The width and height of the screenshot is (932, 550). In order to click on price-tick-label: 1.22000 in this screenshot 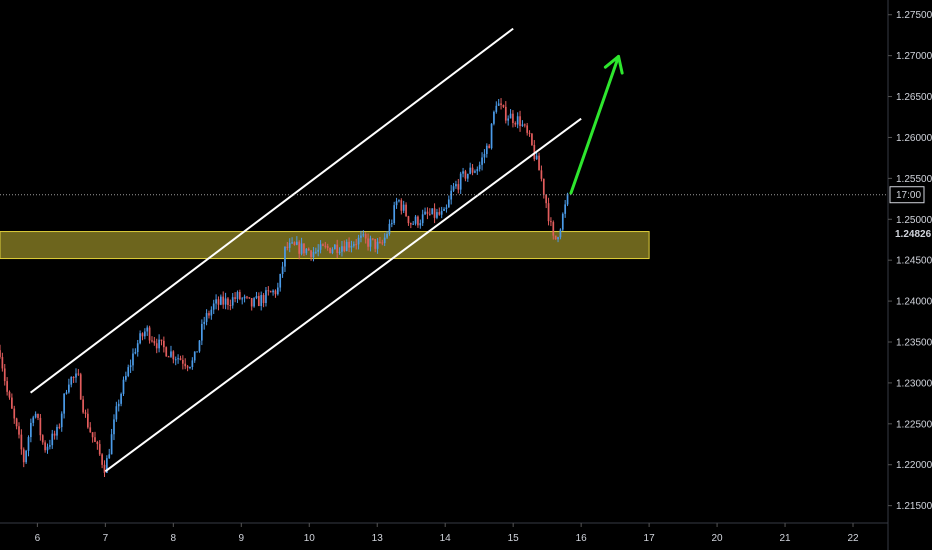, I will do `click(914, 465)`.